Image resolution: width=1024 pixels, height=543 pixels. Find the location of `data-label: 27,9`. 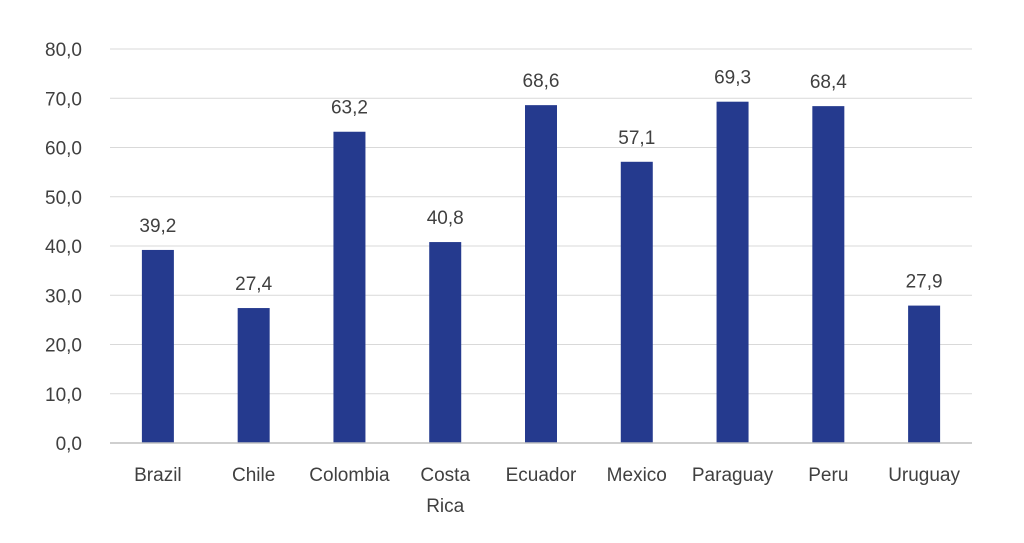

data-label: 27,9 is located at coordinates (924, 282).